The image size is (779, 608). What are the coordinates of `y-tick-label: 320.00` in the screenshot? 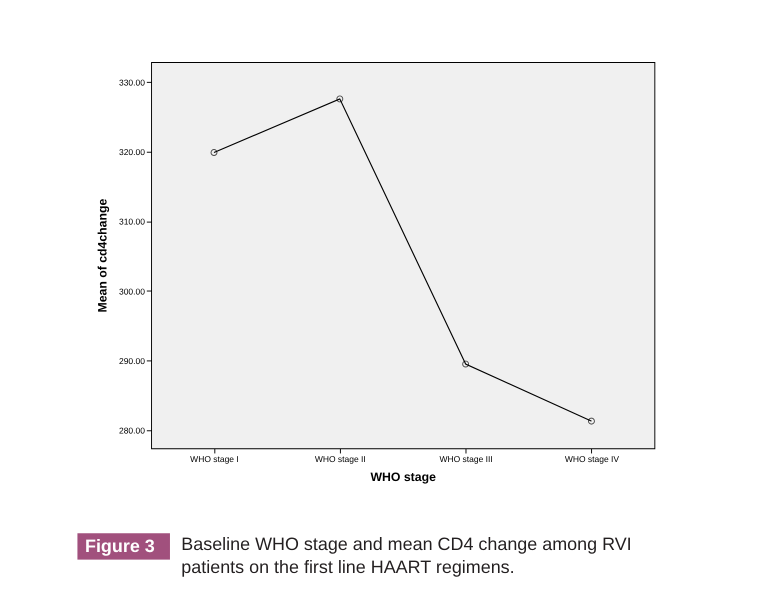 It's located at (132, 152).